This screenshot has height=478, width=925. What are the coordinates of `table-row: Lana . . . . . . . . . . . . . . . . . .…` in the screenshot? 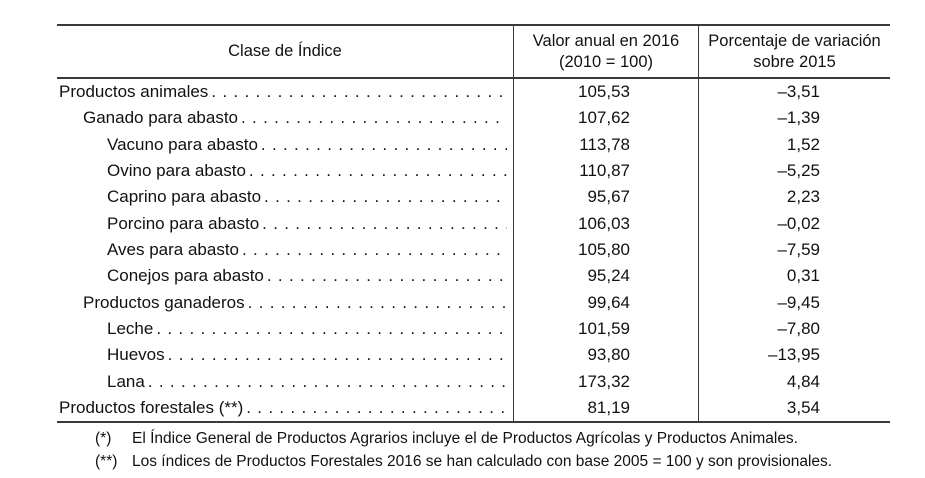 It's located at (473, 382).